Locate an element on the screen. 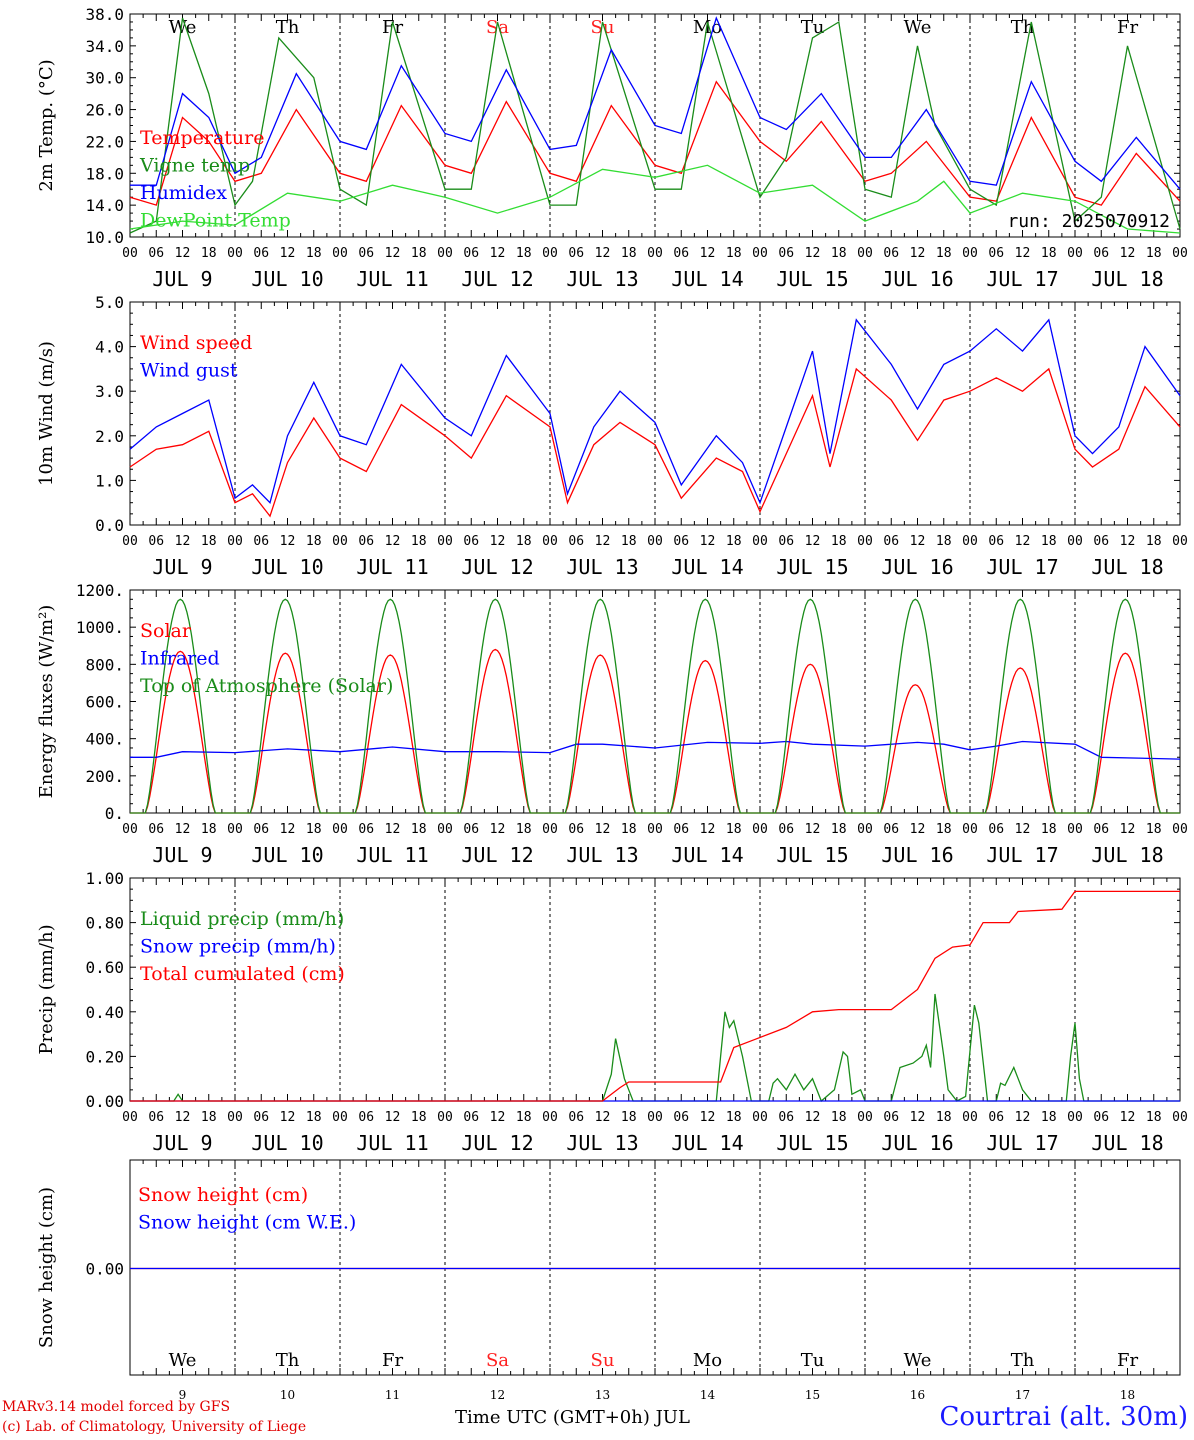 The image size is (1194, 1440). date-label: JUL 10 is located at coordinates (287, 855).